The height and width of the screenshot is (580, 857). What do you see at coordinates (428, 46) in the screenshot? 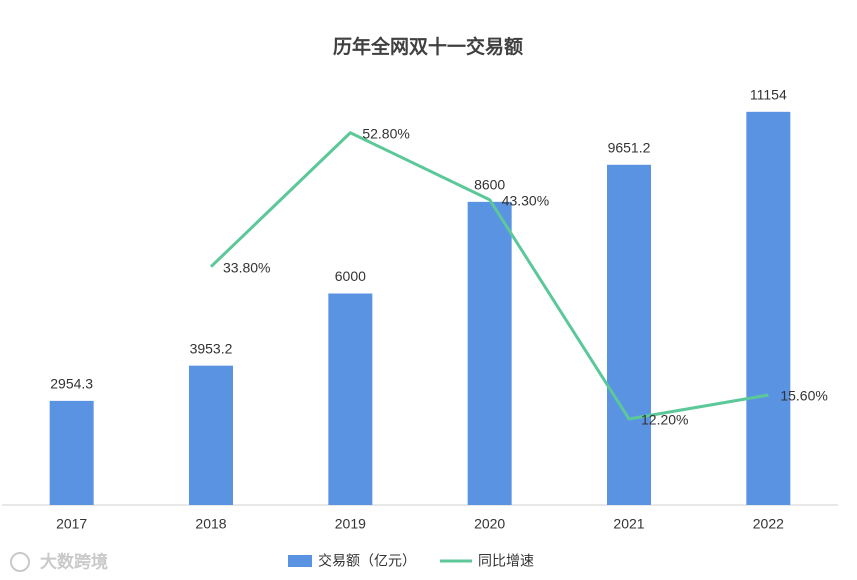
I see `chart-title: 历年全网双十一交易额` at bounding box center [428, 46].